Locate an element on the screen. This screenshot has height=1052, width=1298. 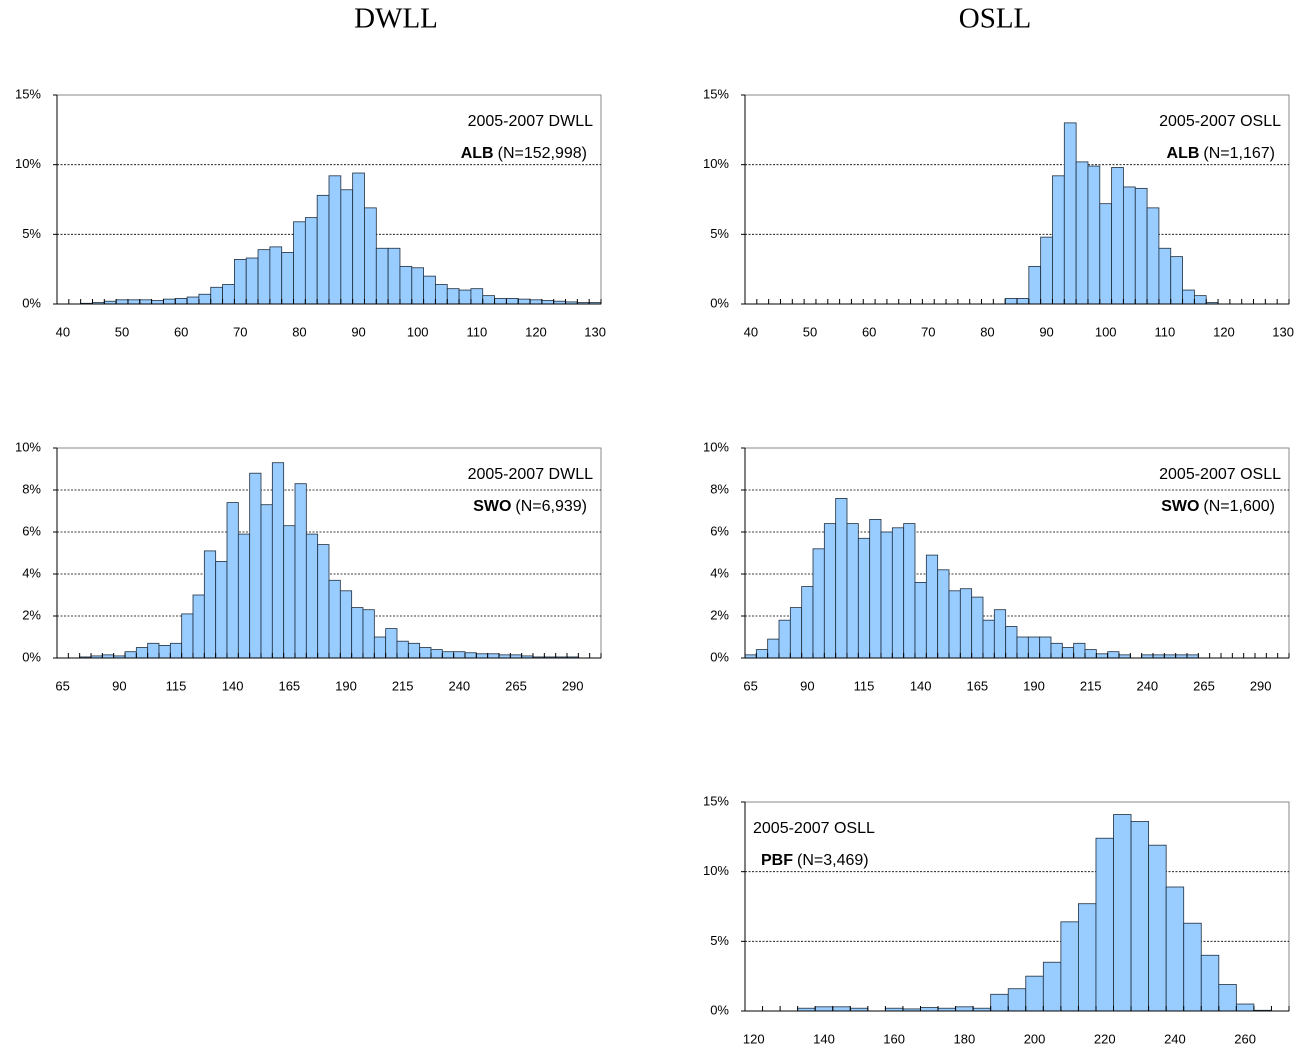
x-tick-label: 80 is located at coordinates (987, 331).